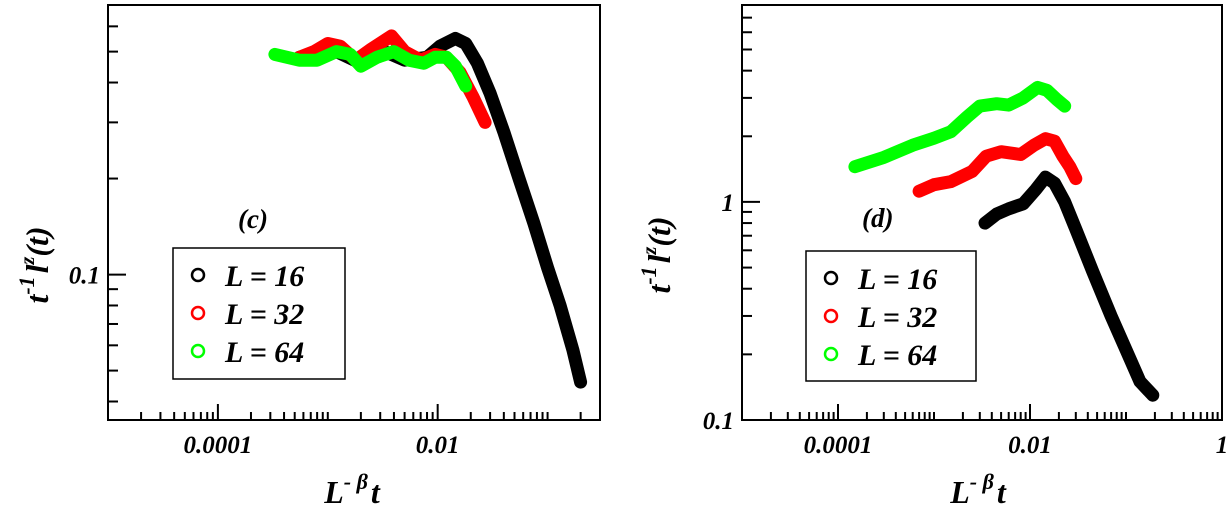  I want to click on legend-label: L = 64, so click(264, 352).